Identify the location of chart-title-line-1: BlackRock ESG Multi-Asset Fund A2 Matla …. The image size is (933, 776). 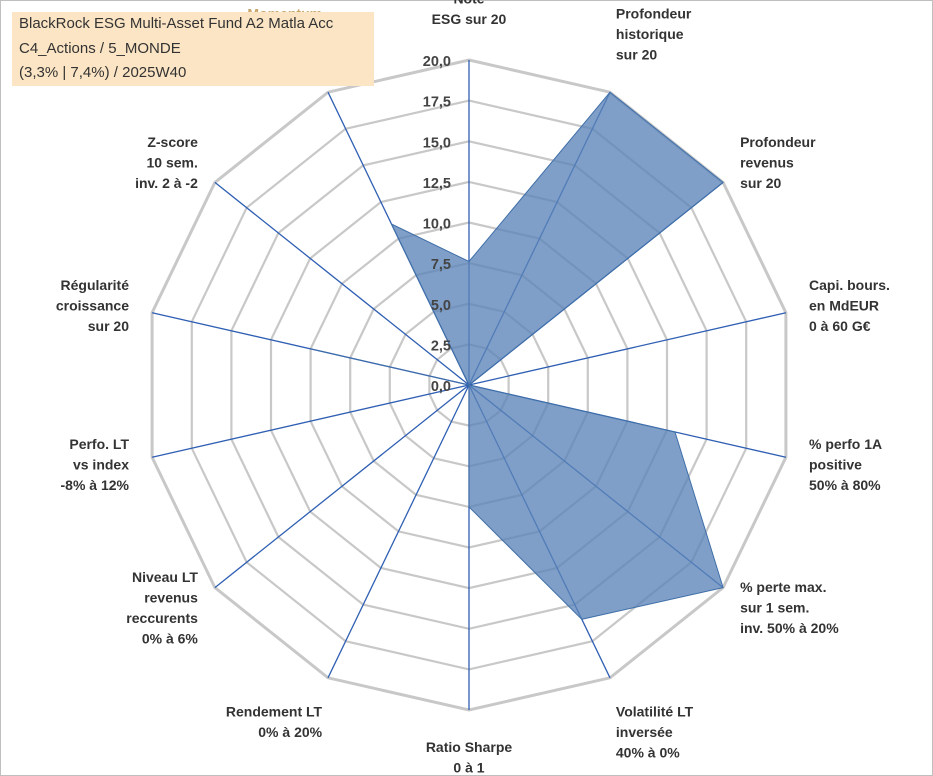
(176, 23).